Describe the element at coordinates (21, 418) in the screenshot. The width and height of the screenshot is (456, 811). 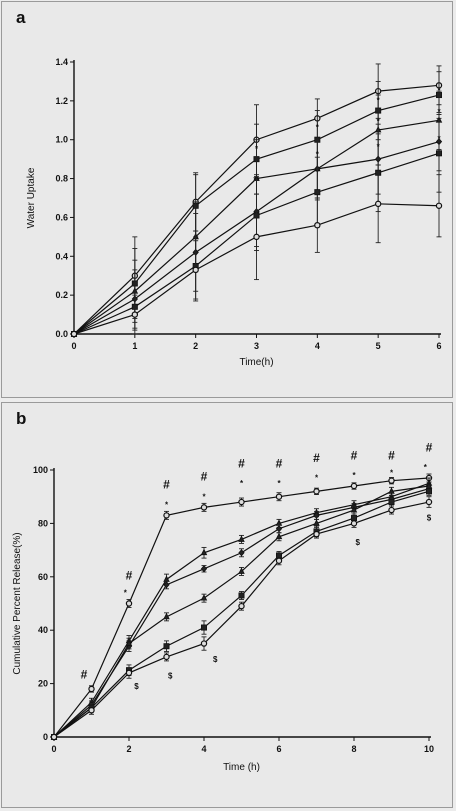
I see `panel-b-label: b` at that location.